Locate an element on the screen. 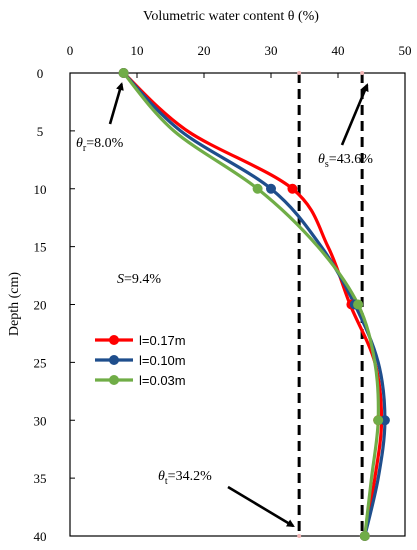  annotation-theta-t: θt=34.2% is located at coordinates (185, 478).